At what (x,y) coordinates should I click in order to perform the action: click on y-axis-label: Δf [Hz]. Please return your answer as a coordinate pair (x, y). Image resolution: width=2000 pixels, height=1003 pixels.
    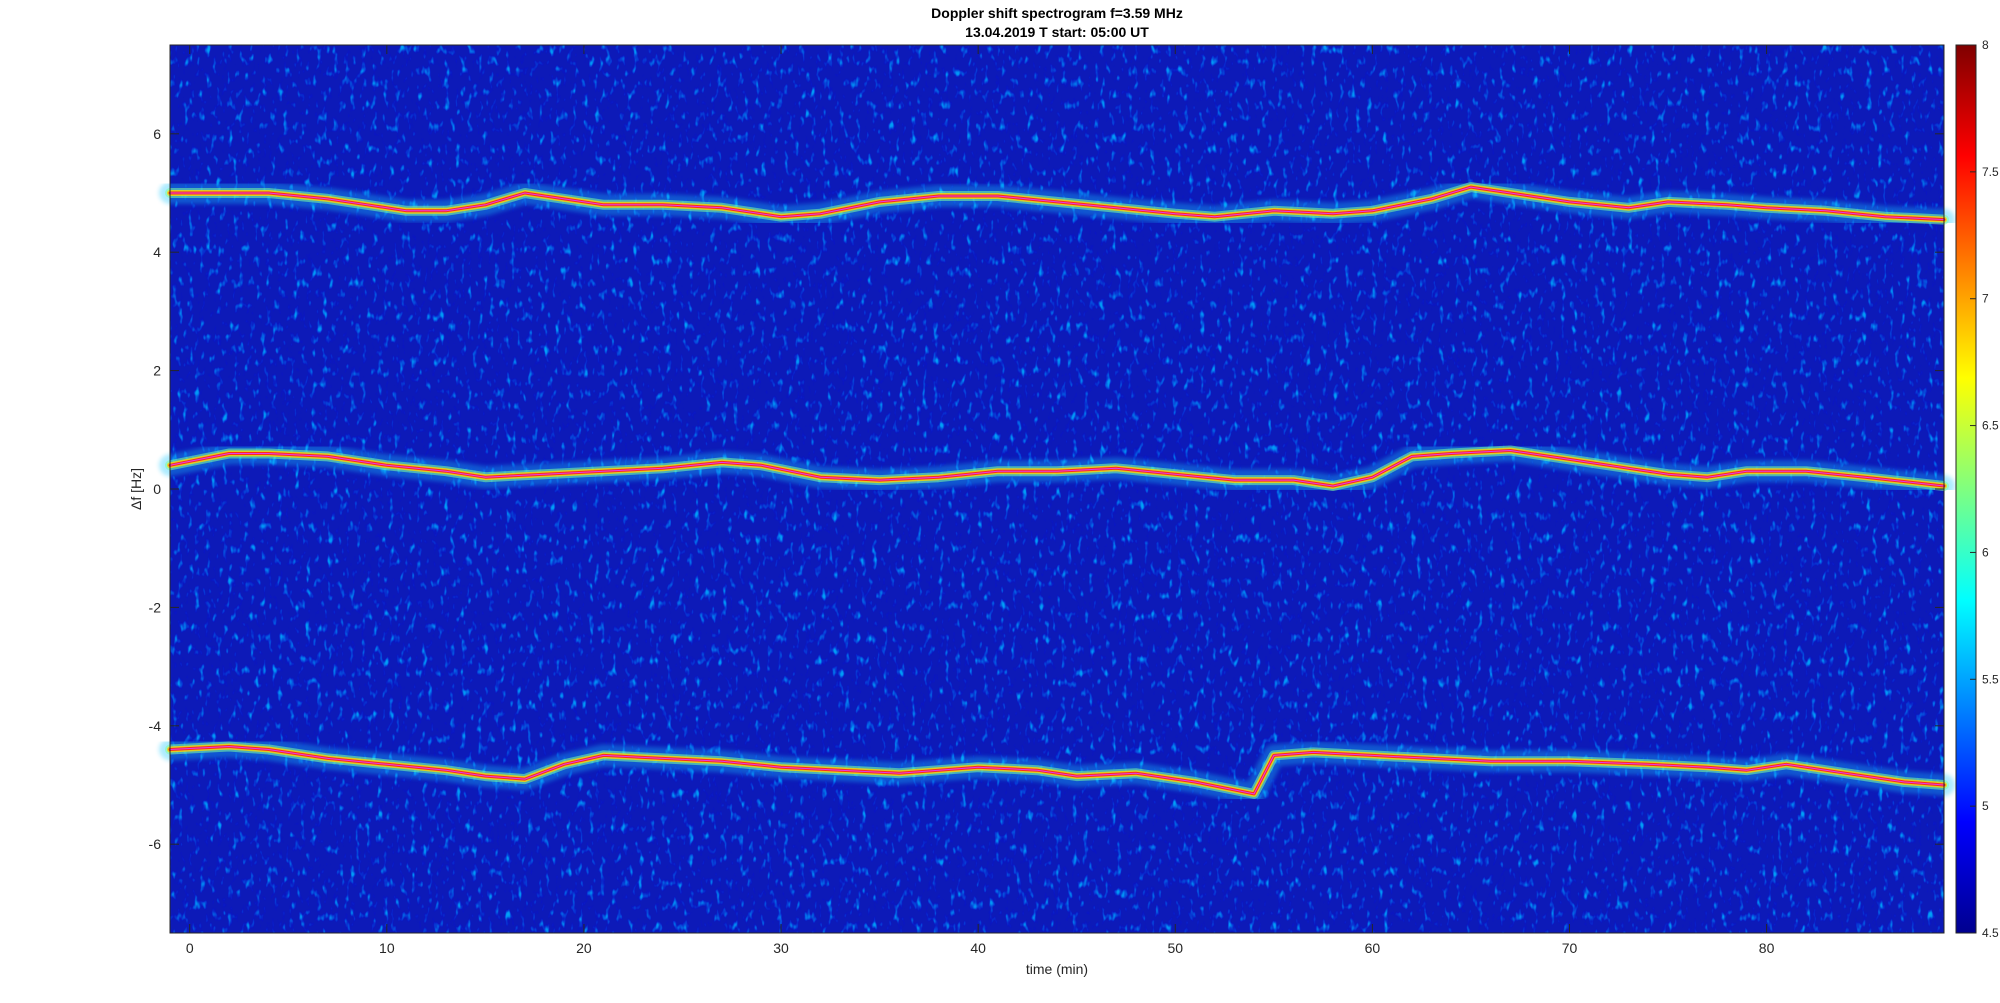
    Looking at the image, I should click on (136, 489).